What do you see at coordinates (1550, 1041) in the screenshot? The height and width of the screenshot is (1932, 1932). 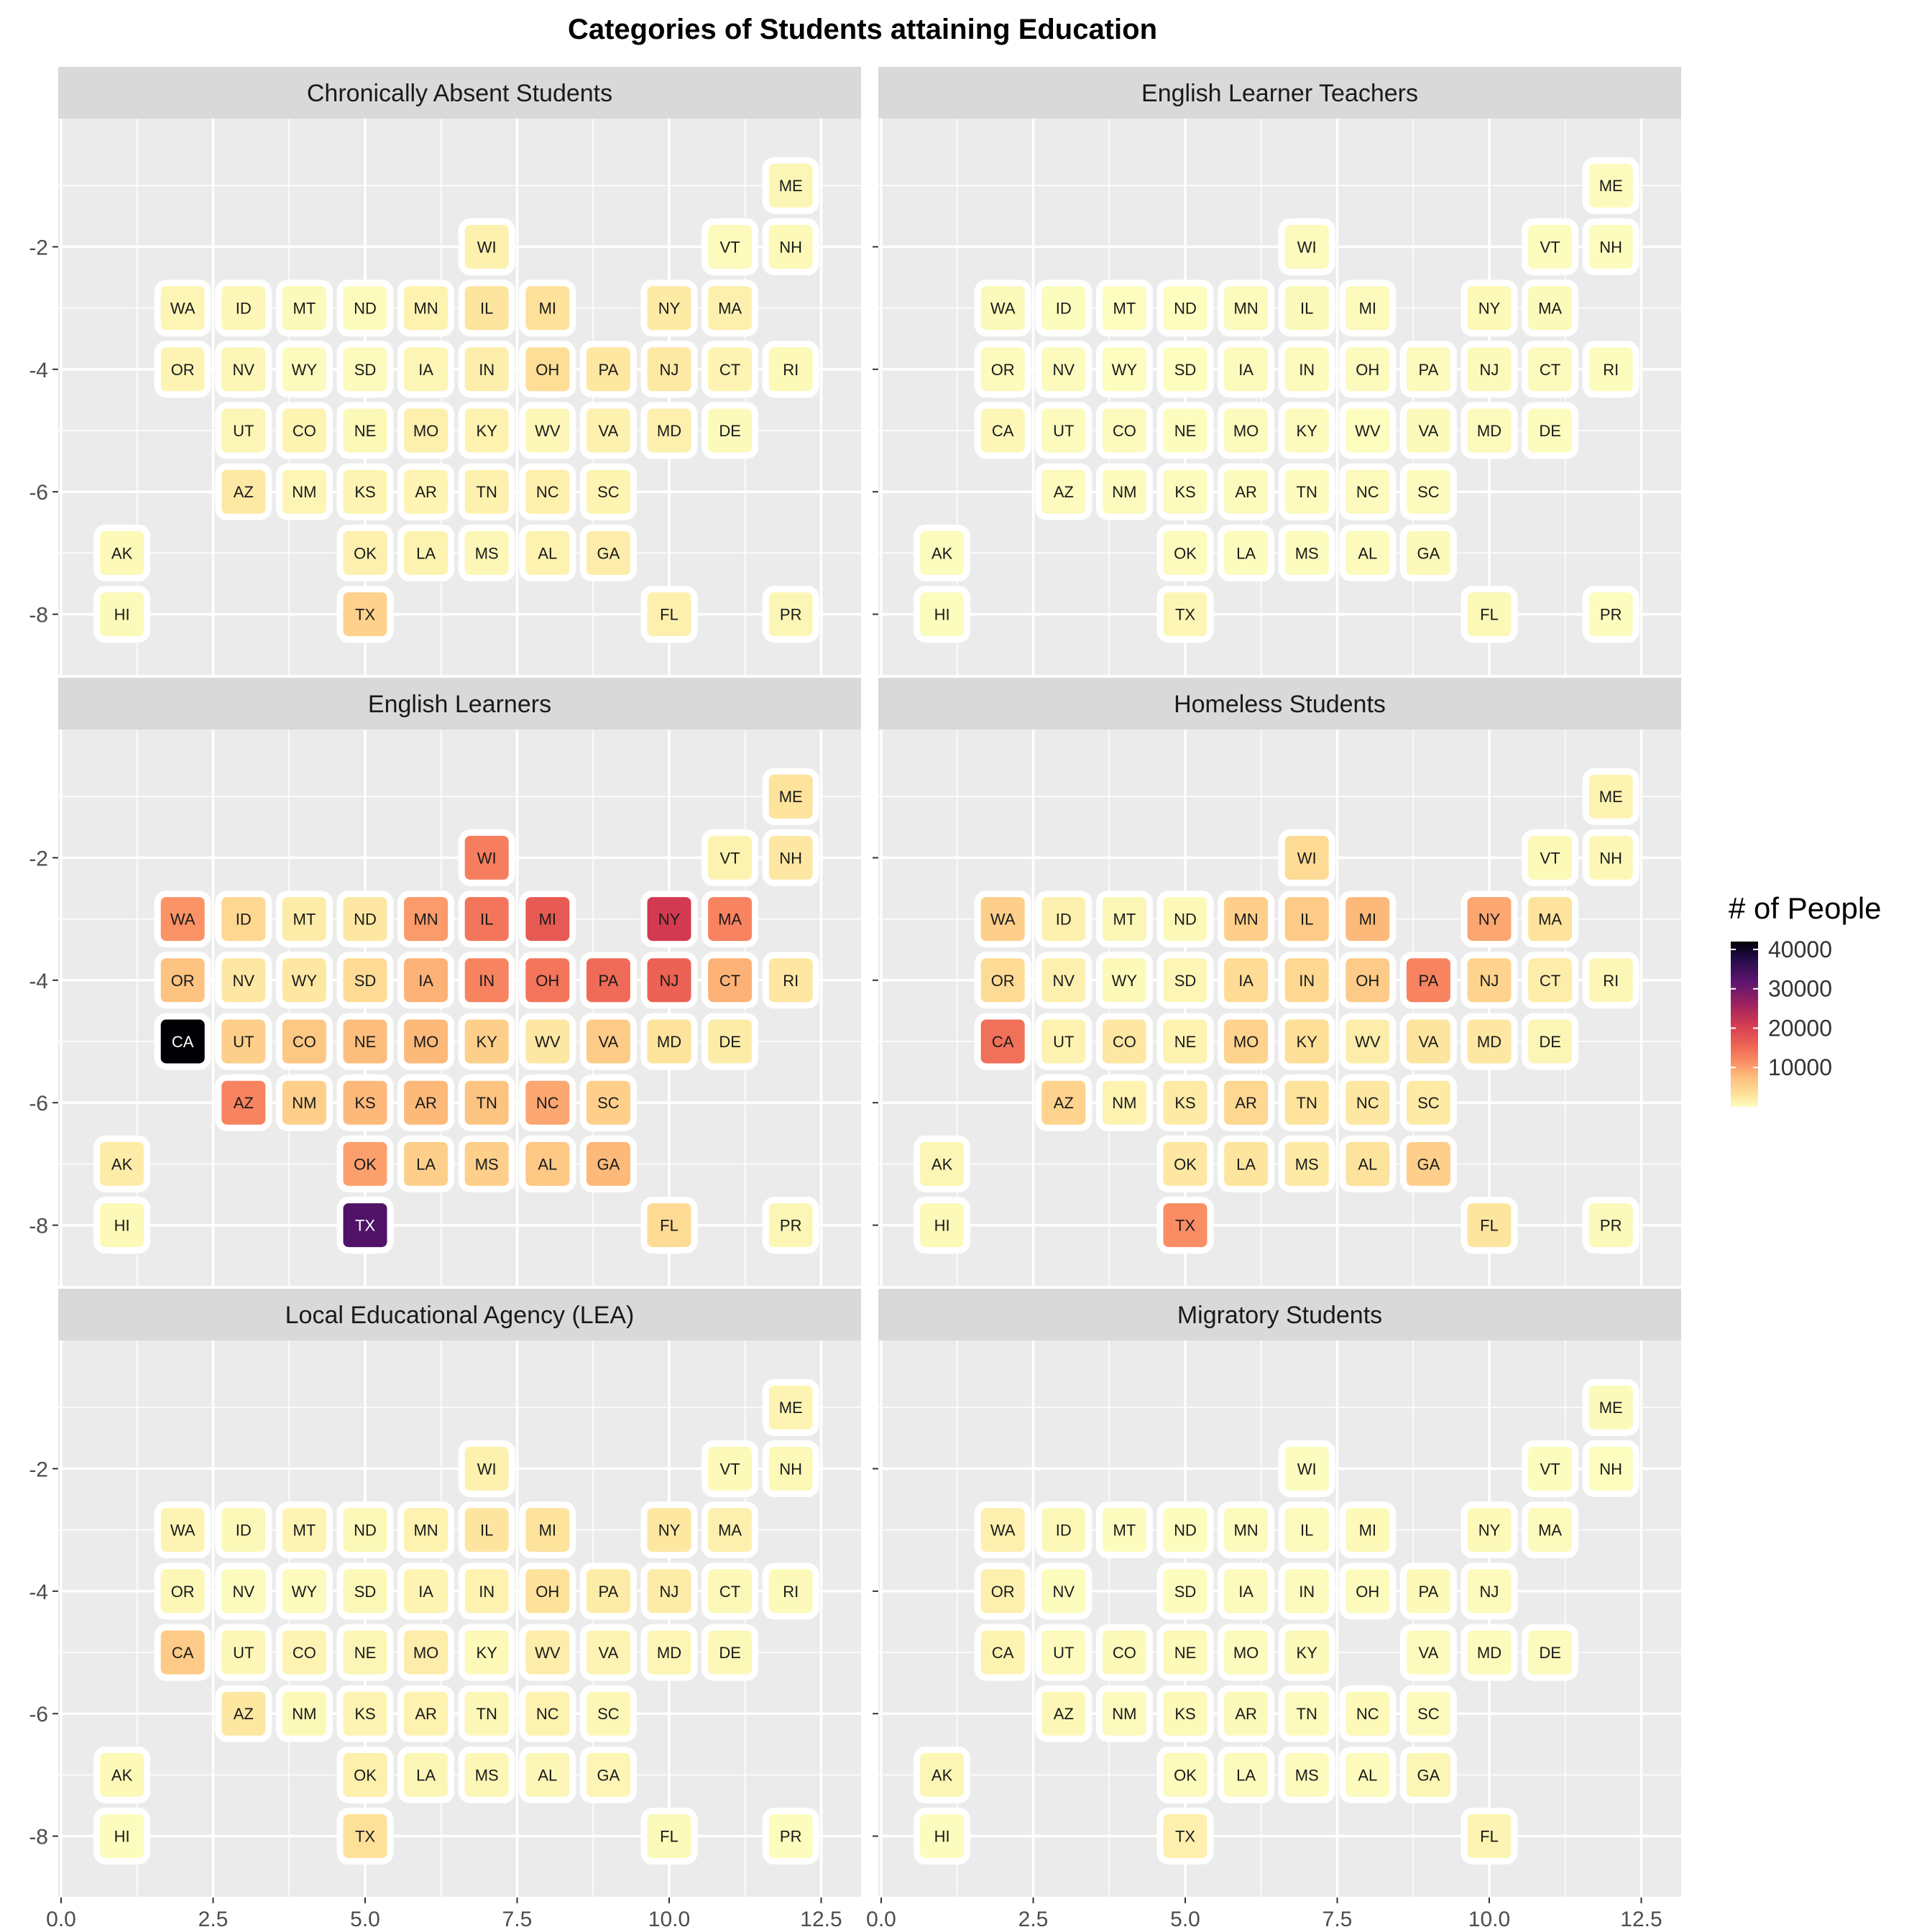 I see `state-tile-de` at bounding box center [1550, 1041].